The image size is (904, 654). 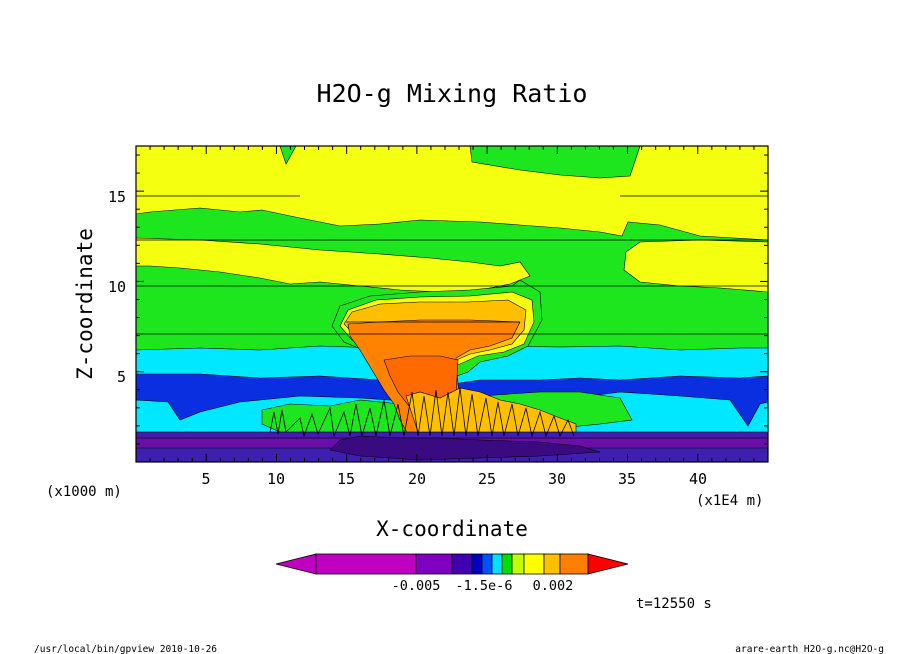 I want to click on x-tick-label: 20, so click(x=417, y=479).